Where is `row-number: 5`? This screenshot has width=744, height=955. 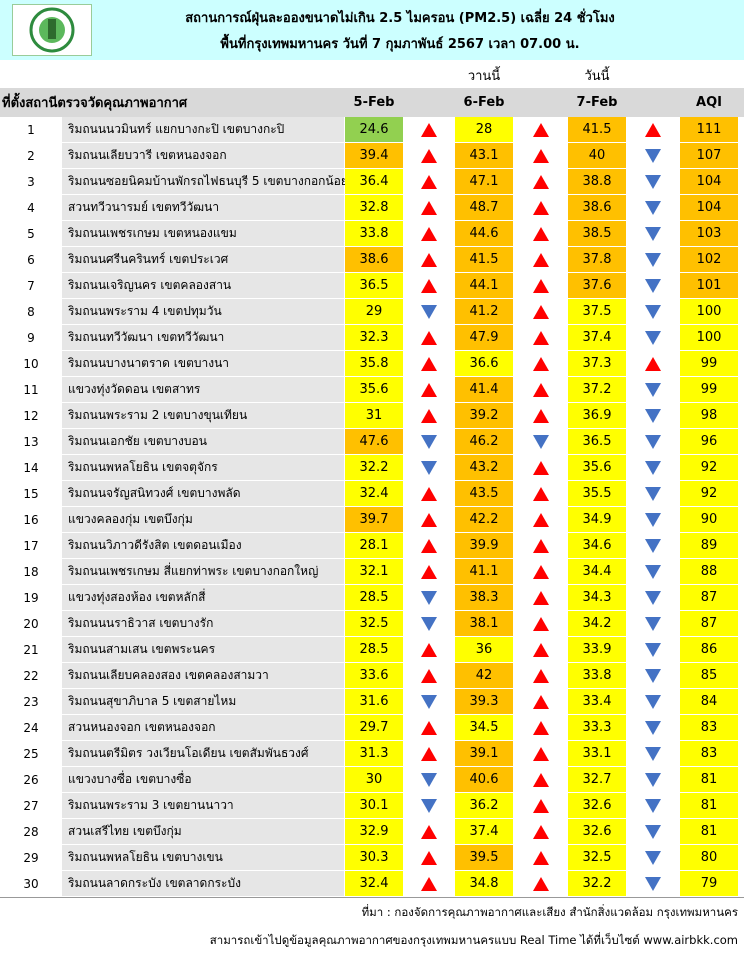
row-number: 5 is located at coordinates (31, 234).